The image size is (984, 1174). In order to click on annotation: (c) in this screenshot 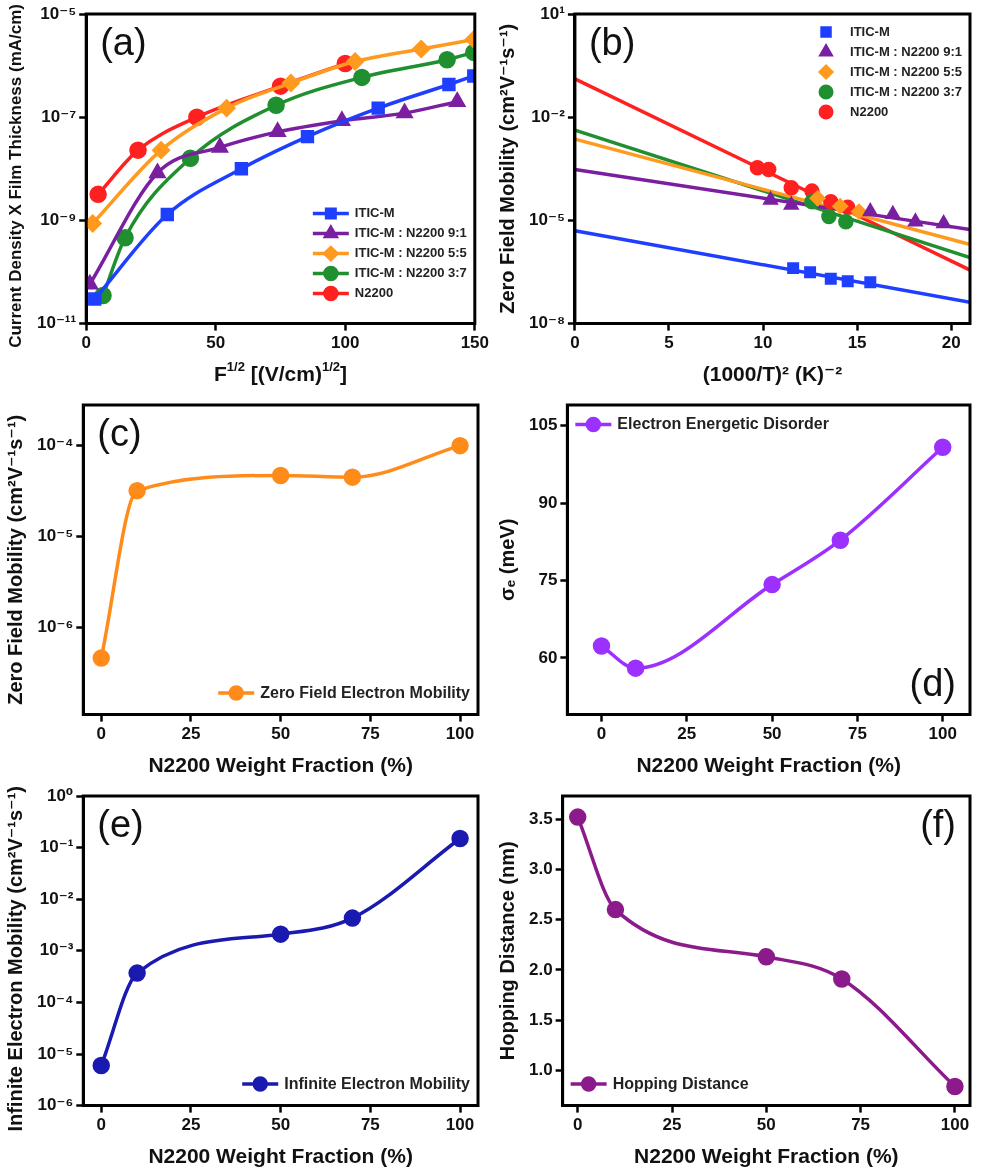, I will do `click(119, 433)`.